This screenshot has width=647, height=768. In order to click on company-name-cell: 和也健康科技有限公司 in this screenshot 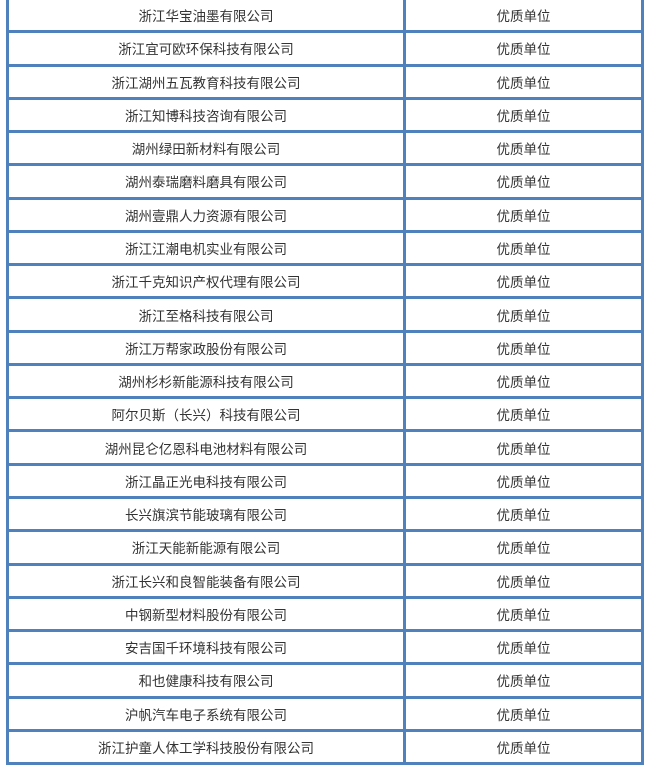, I will do `click(207, 680)`.